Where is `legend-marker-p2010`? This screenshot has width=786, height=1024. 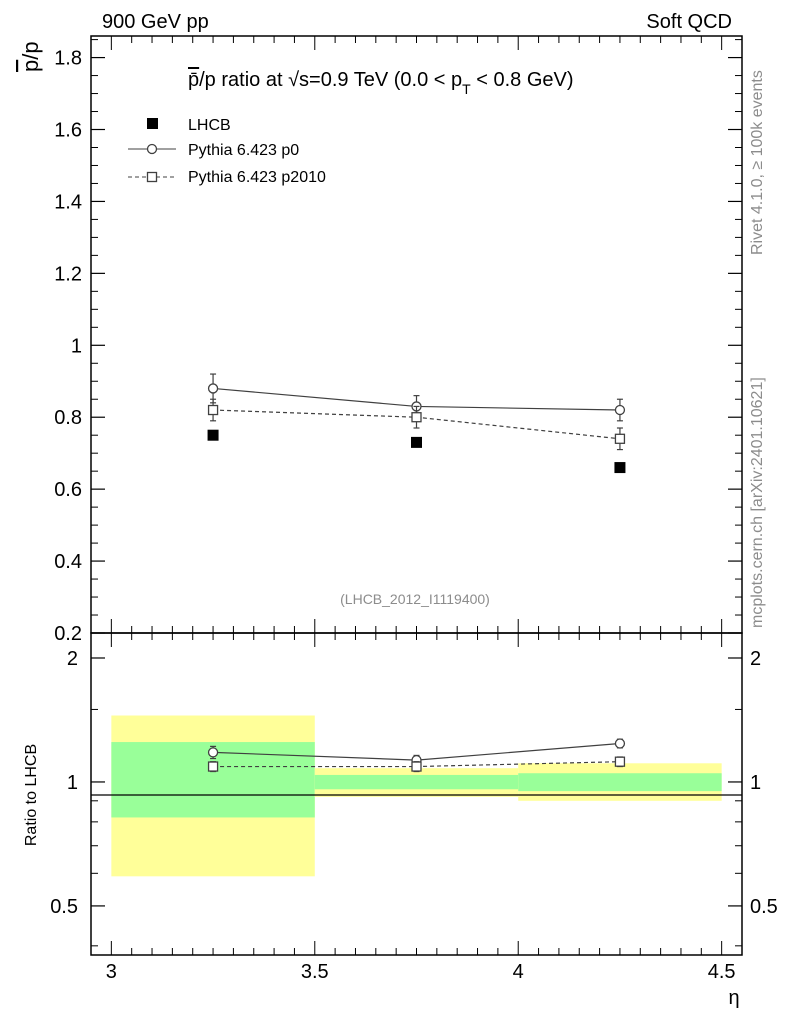
legend-marker-p2010 is located at coordinates (152, 177).